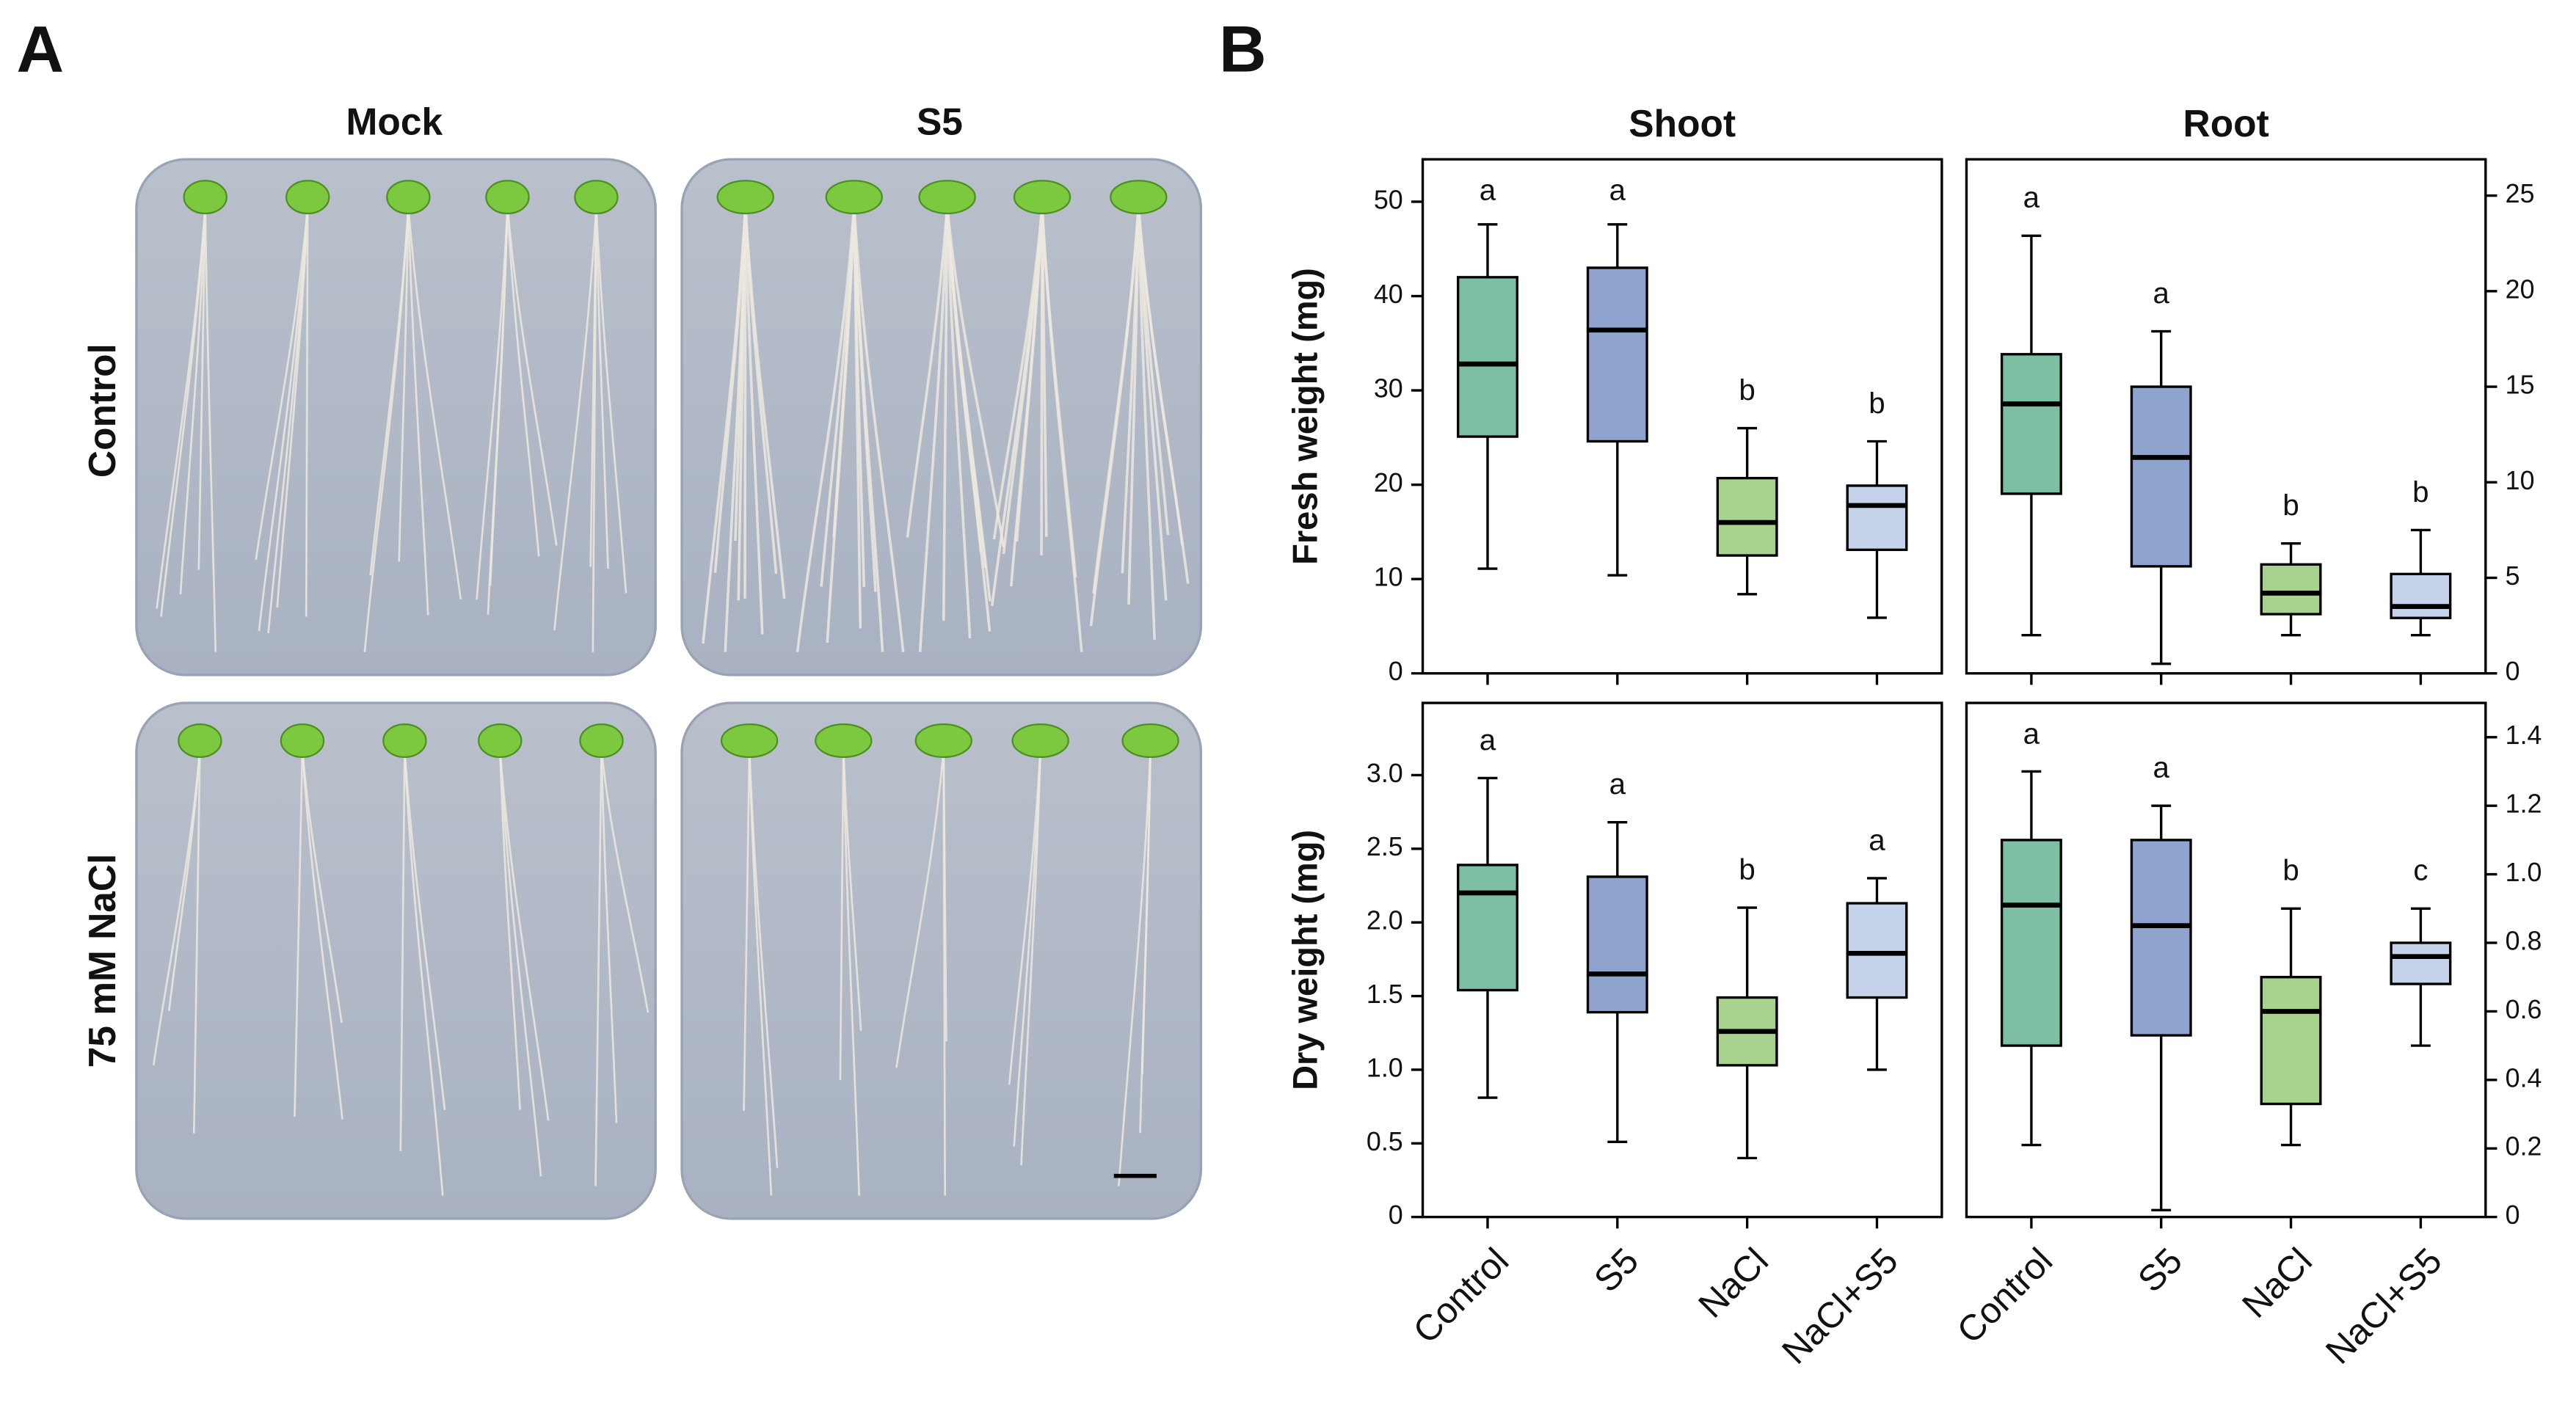  I want to click on y-tick-label: 25, so click(2520, 193).